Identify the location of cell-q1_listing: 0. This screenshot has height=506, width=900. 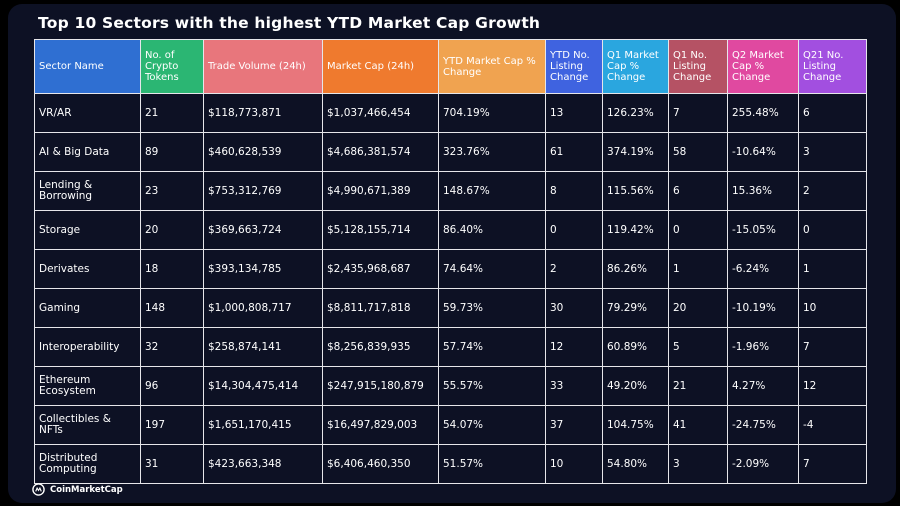
(698, 230).